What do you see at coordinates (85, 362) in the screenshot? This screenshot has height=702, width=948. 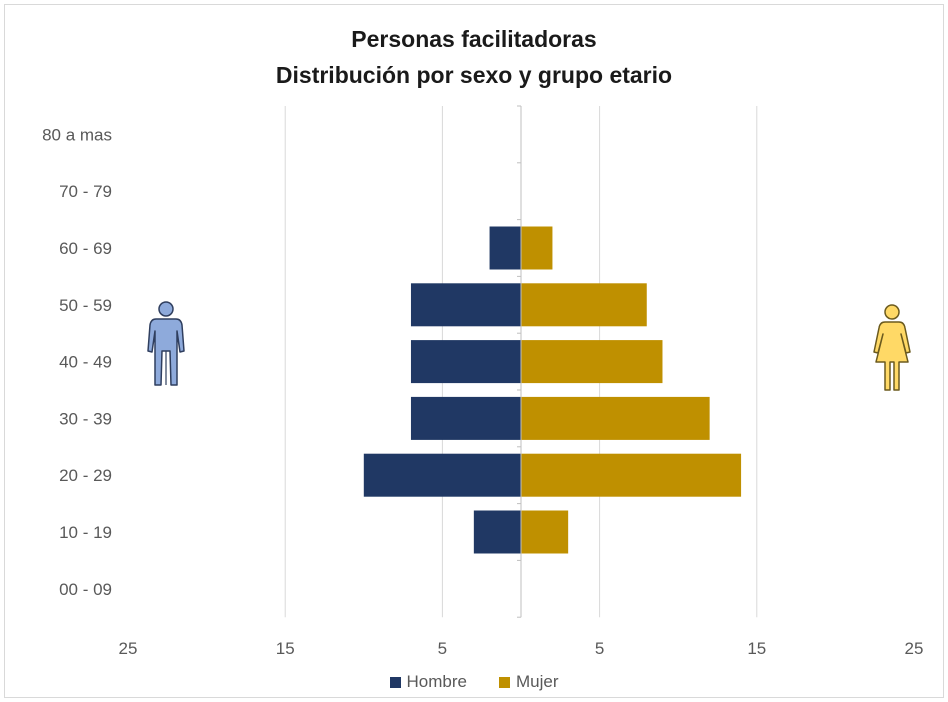 I see `y-tick-label: 40 - 49` at bounding box center [85, 362].